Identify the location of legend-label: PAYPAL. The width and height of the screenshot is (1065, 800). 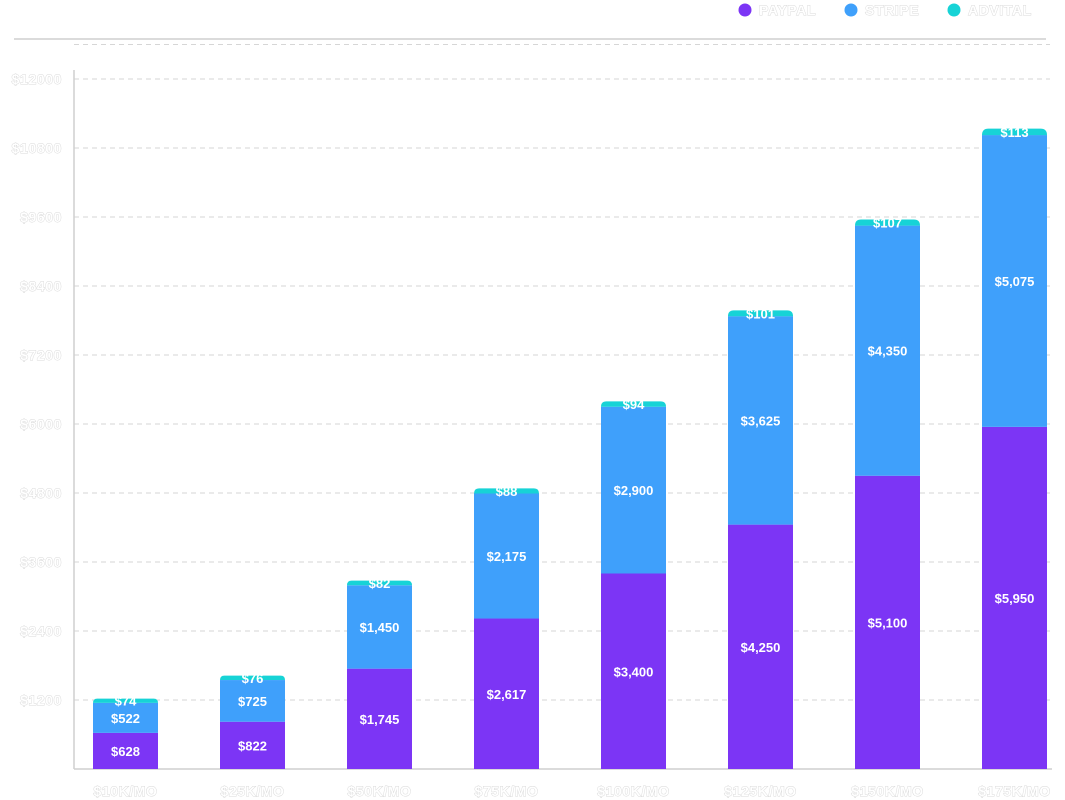
(787, 10).